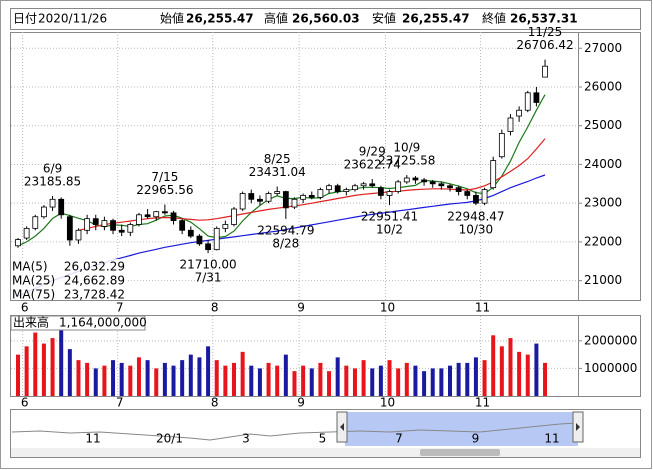 Image resolution: width=653 pixels, height=470 pixels. Describe the element at coordinates (277, 172) in the screenshot. I see `annotation-value: 23431.04` at that location.